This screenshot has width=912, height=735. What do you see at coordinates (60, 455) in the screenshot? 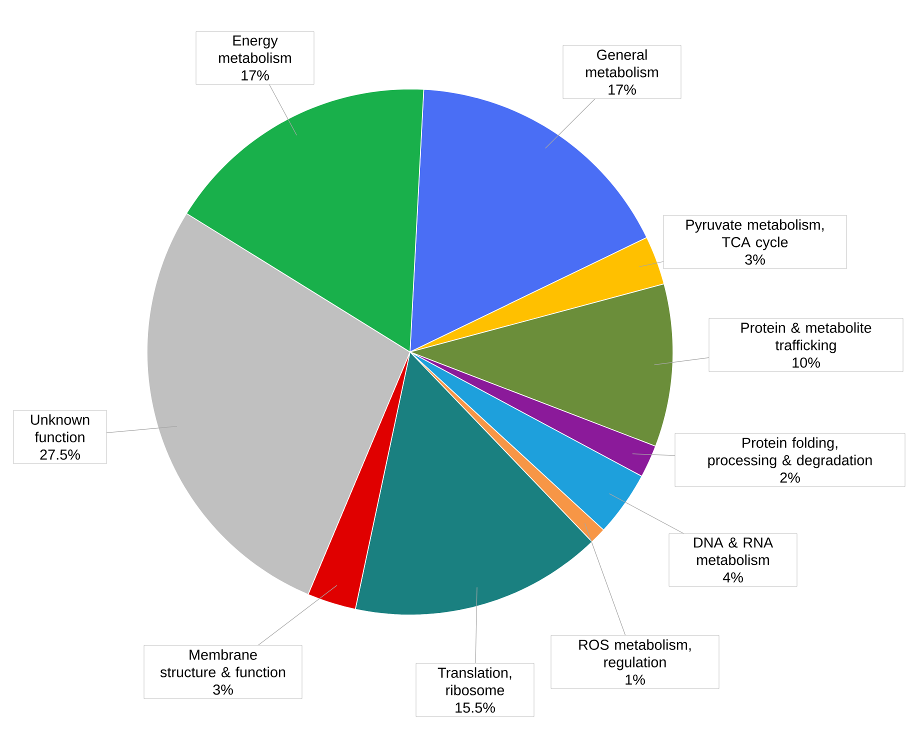
I see `data-label: 27.5%` at bounding box center [60, 455].